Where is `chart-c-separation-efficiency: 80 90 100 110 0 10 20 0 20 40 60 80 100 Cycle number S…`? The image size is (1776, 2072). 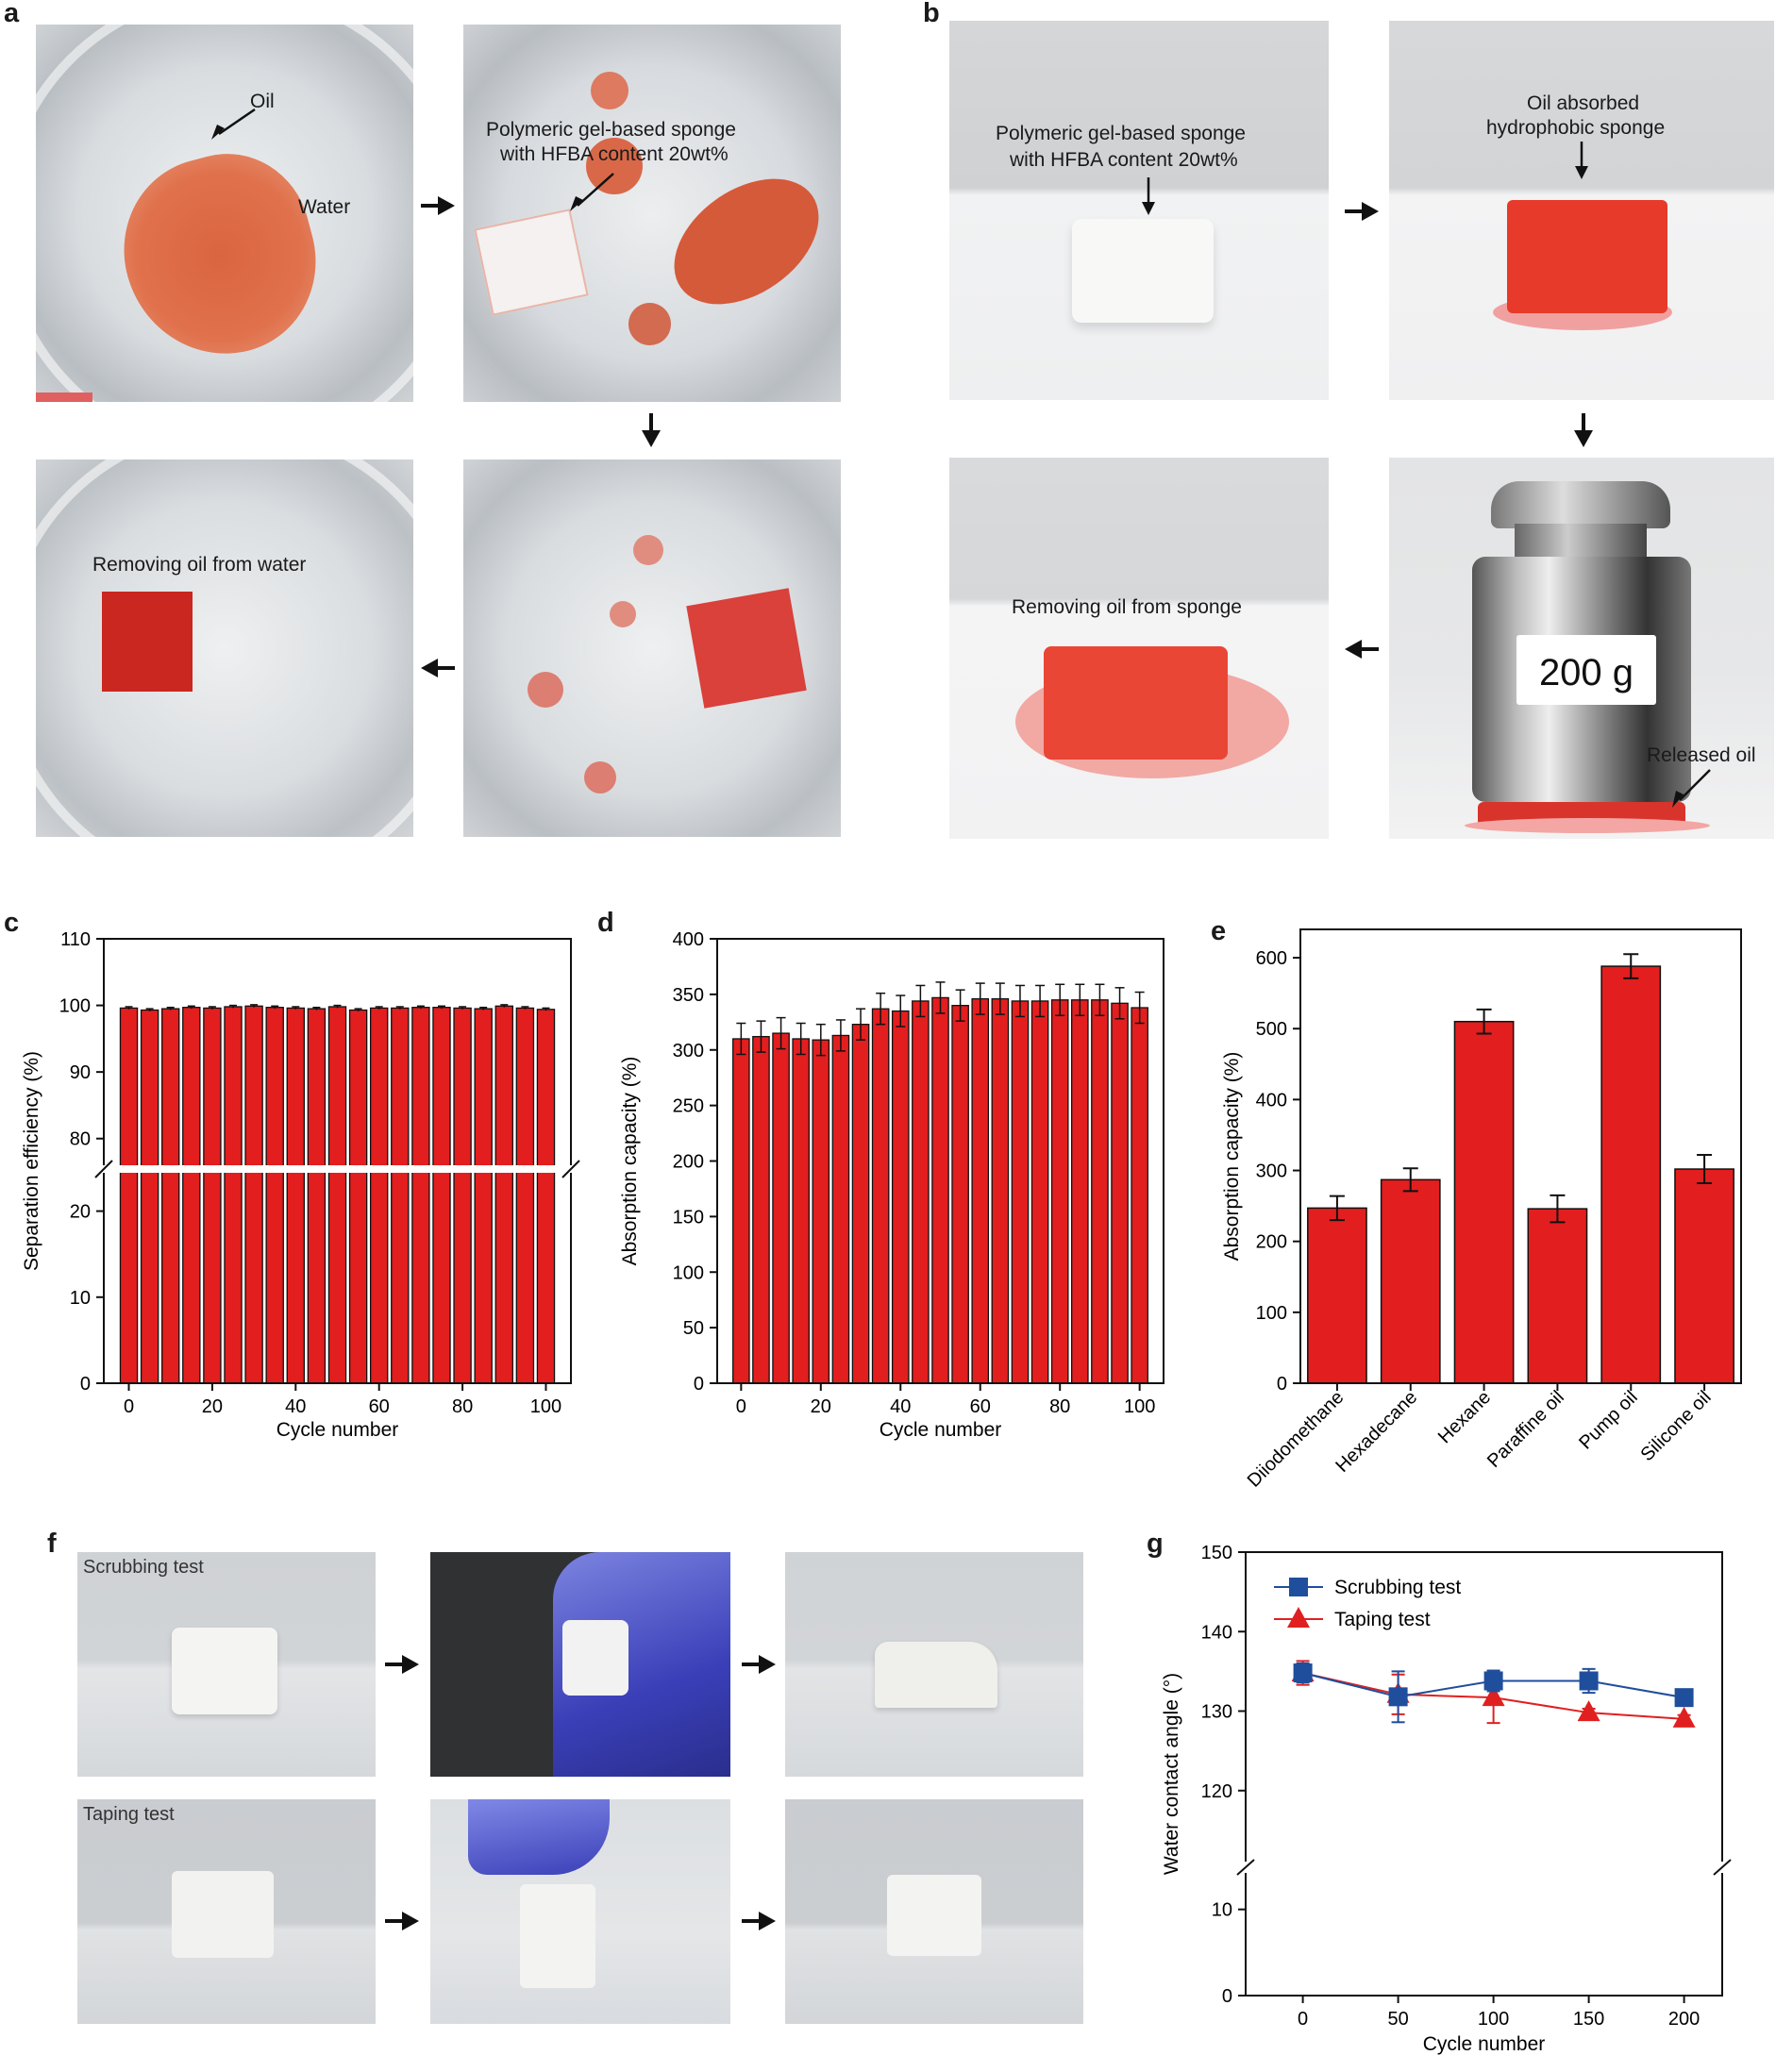
chart-c-separation-efficiency: 80 90 100 110 0 10 20 0 20 40 60 80 100 Cycle number S… is located at coordinates (300, 1185).